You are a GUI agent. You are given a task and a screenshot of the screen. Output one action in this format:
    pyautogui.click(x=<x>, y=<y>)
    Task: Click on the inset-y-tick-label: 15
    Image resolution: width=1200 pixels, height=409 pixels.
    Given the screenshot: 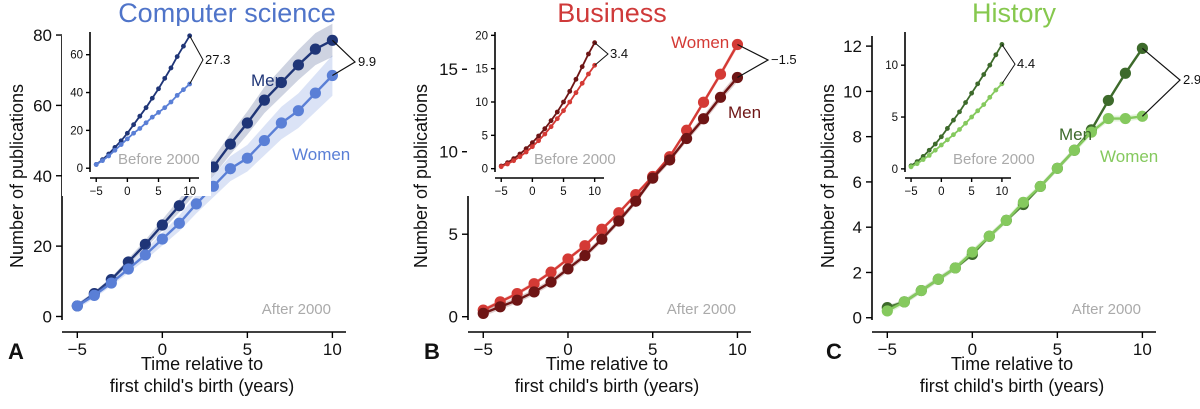 What is the action you would take?
    pyautogui.click(x=481, y=70)
    